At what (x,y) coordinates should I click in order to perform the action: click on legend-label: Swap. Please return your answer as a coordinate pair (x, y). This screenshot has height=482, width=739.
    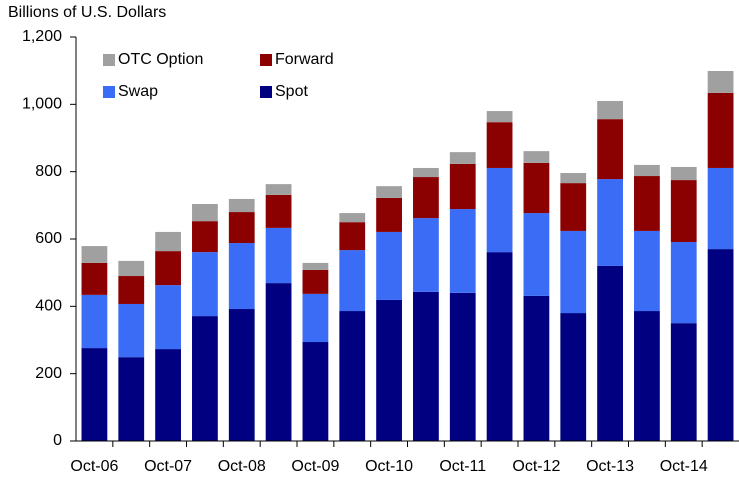
    Looking at the image, I should click on (138, 91).